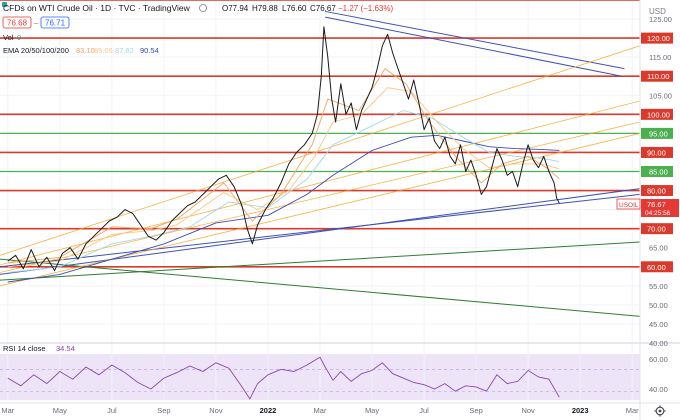 The height and width of the screenshot is (420, 680). Describe the element at coordinates (235, 8) in the screenshot. I see `ohlc-open: O77.94` at that location.